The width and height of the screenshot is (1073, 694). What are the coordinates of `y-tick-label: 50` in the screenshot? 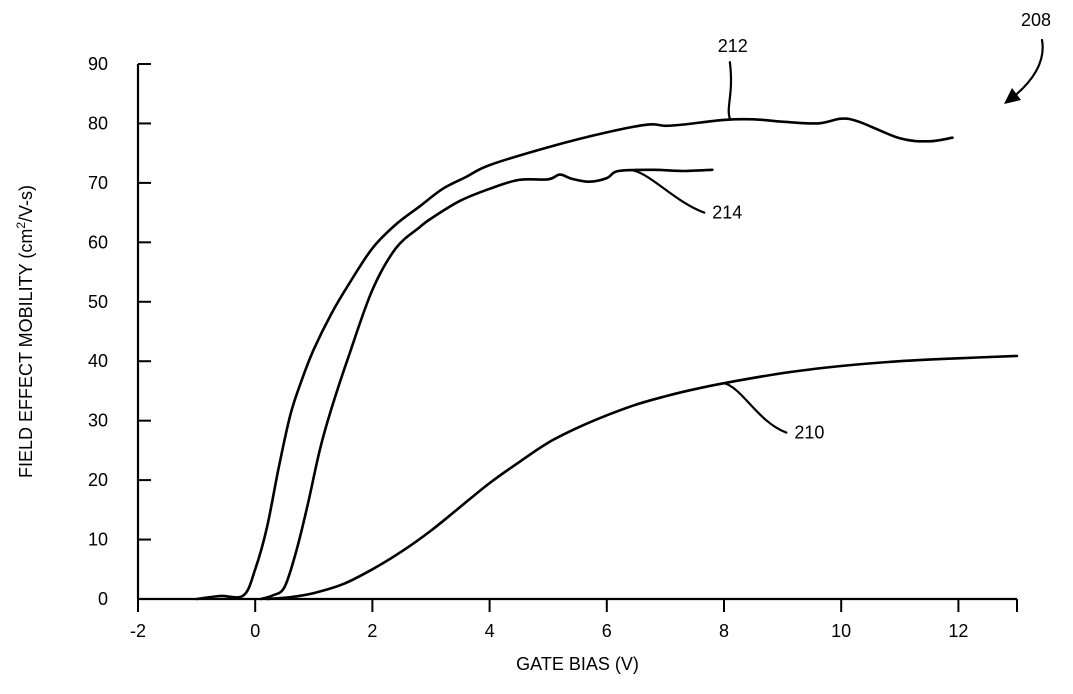 It's located at (98, 302).